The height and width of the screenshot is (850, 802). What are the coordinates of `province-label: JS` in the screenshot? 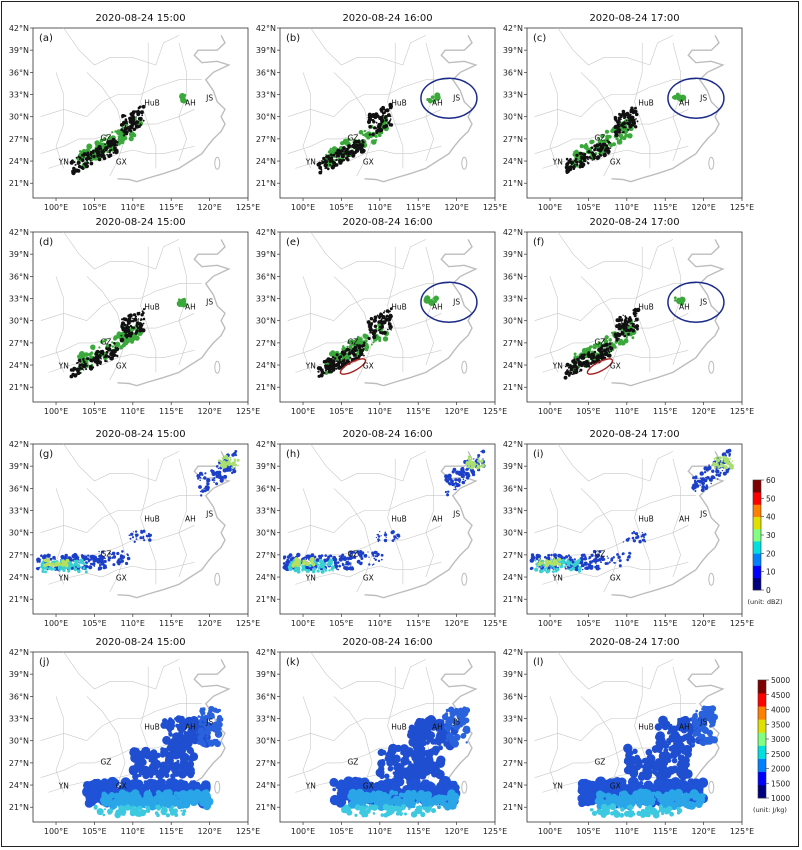 It's located at (456, 97).